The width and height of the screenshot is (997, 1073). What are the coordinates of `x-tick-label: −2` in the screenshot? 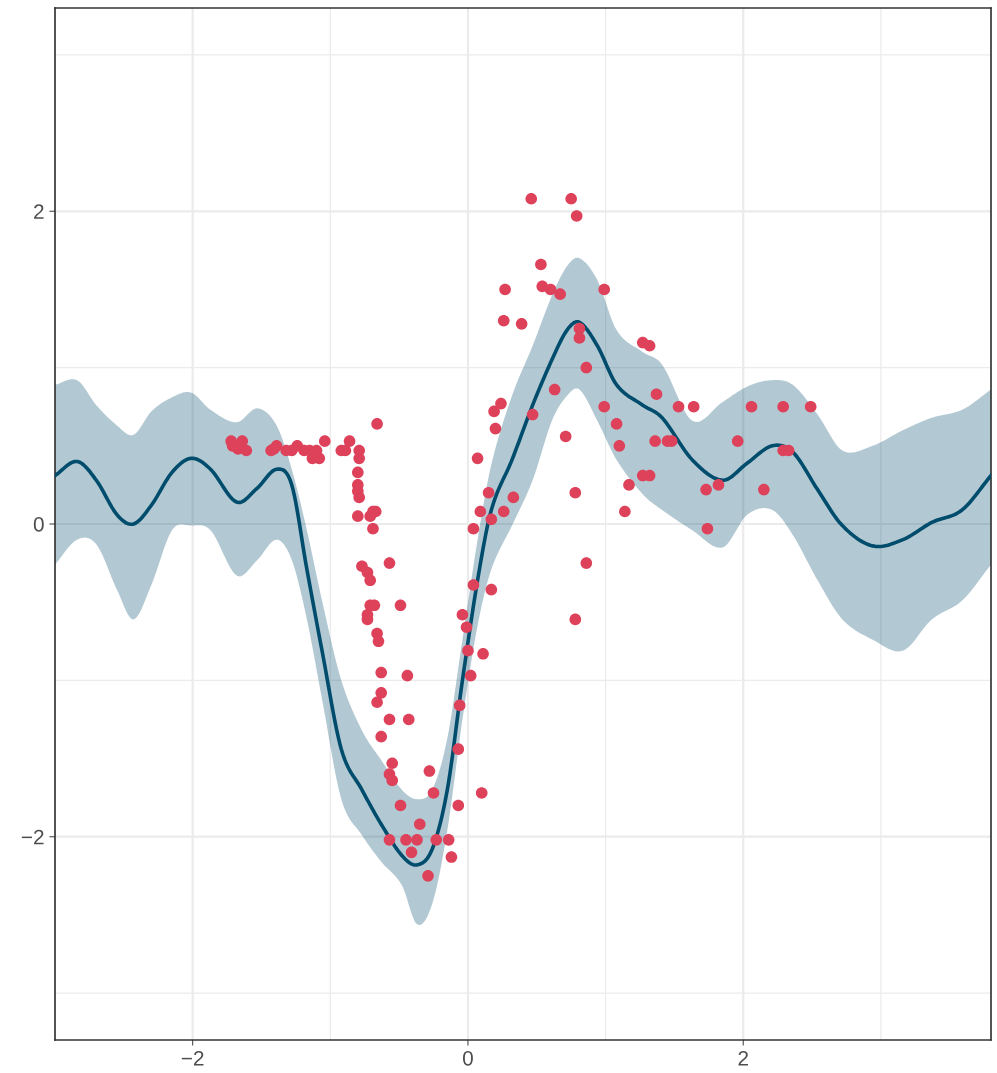 It's located at (192, 1058).